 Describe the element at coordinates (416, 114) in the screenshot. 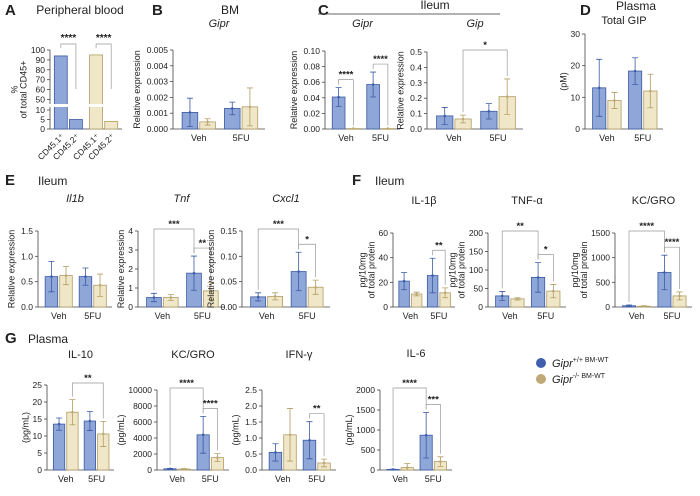

I see `y-tick-label: 0.1` at that location.